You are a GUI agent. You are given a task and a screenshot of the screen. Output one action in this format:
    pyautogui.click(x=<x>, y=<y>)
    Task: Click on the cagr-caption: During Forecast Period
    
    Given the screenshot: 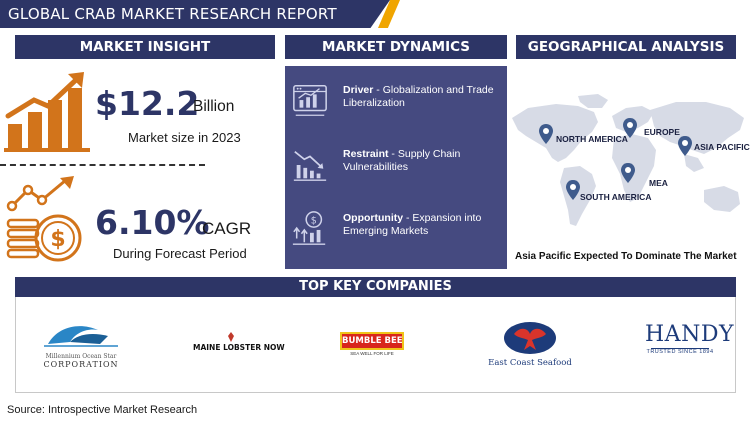 What is the action you would take?
    pyautogui.click(x=180, y=253)
    